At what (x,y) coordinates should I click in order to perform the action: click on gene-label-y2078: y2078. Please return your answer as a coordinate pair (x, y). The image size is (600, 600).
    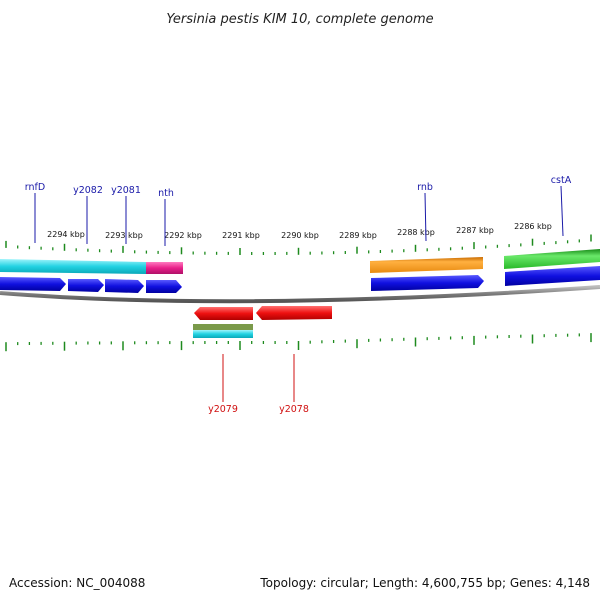
    Looking at the image, I should click on (294, 409).